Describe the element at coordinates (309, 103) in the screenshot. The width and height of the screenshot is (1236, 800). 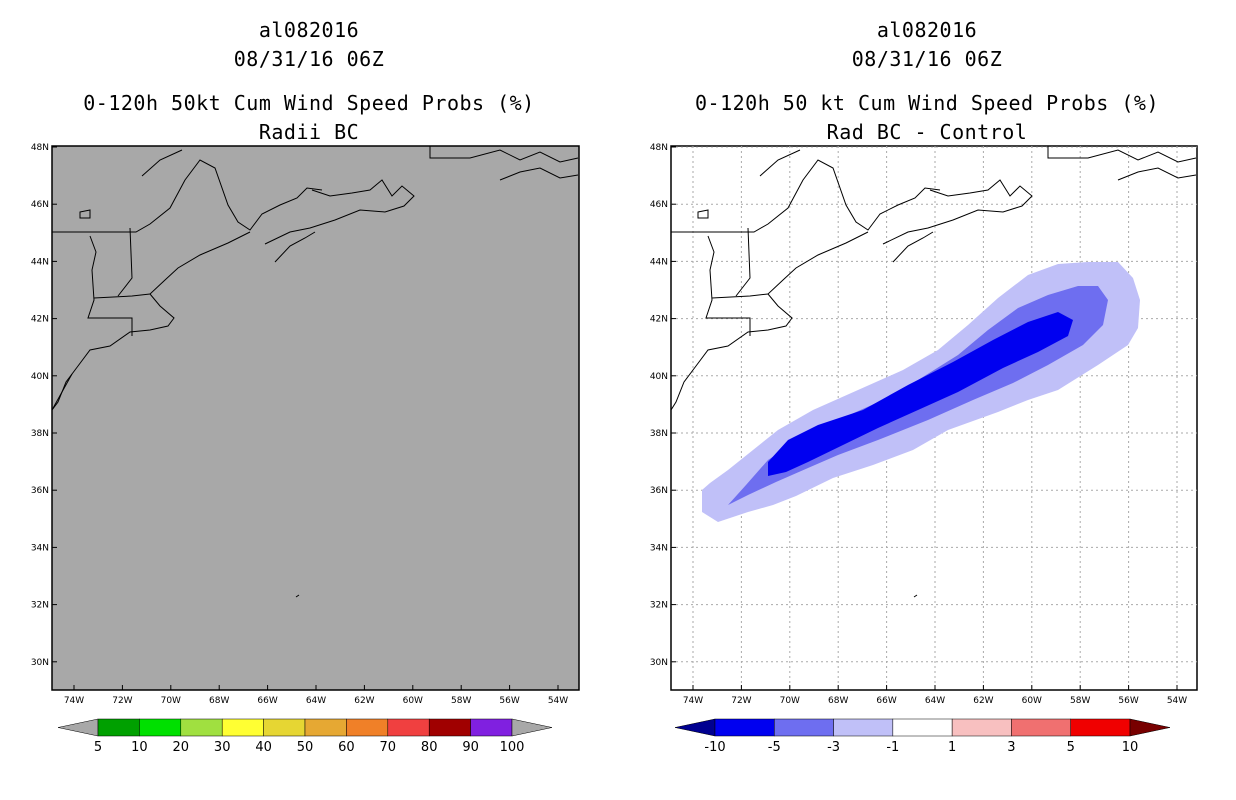
I see `map-title: 0-120h 50kt Cum Wind Speed Probs (%)` at that location.